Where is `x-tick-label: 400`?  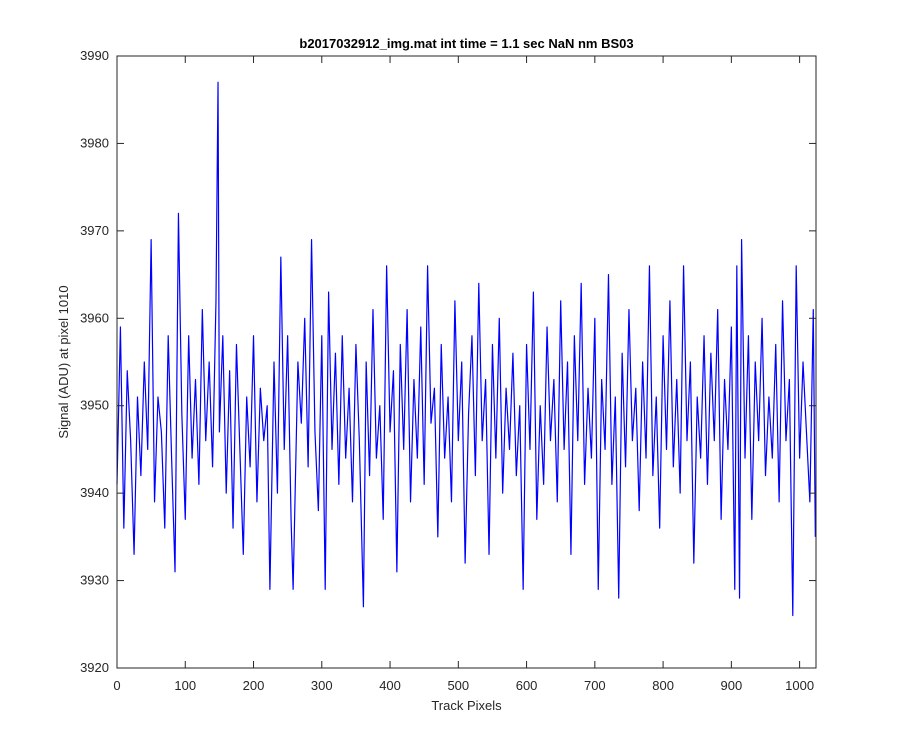 x-tick-label: 400 is located at coordinates (390, 685).